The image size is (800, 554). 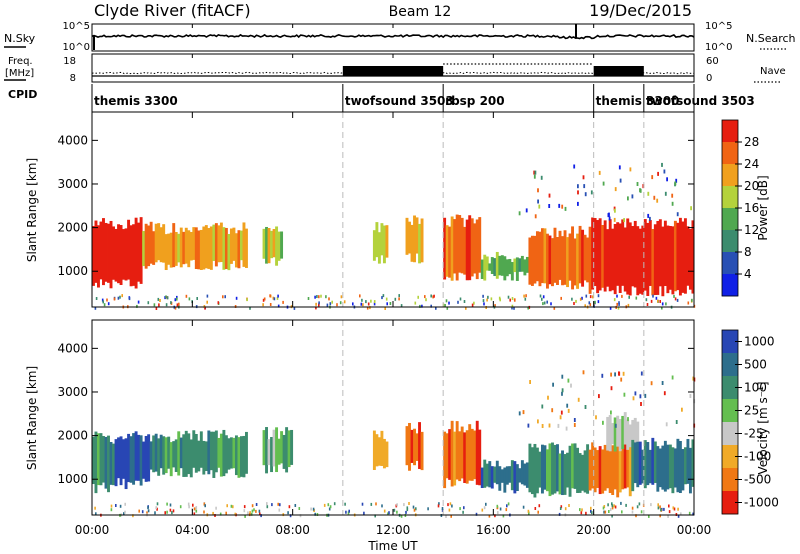 What do you see at coordinates (22, 94) in the screenshot?
I see `cpid-label: CPID` at bounding box center [22, 94].